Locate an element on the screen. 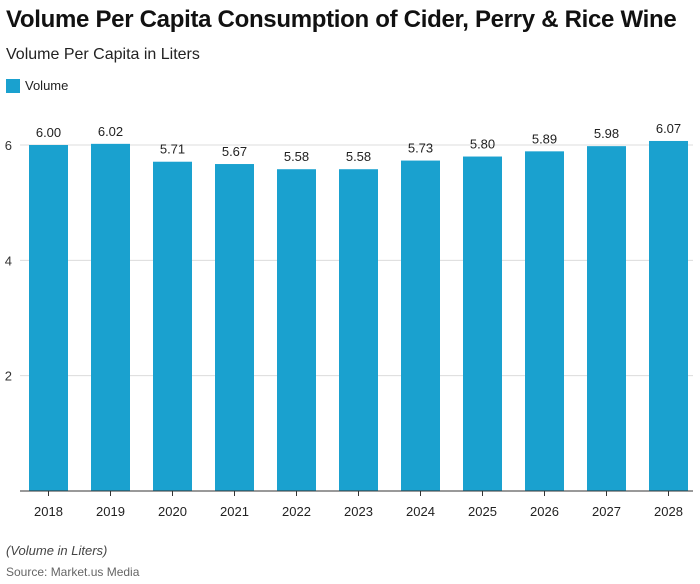 The width and height of the screenshot is (700, 584). data-label: 5.71 is located at coordinates (172, 149).